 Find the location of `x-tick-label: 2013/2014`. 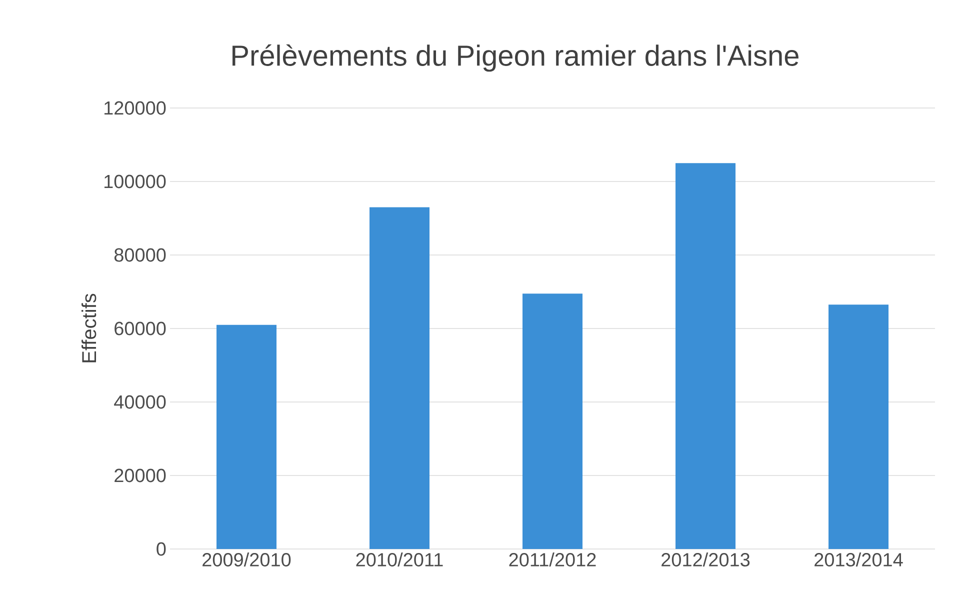

x-tick-label: 2013/2014 is located at coordinates (858, 559).